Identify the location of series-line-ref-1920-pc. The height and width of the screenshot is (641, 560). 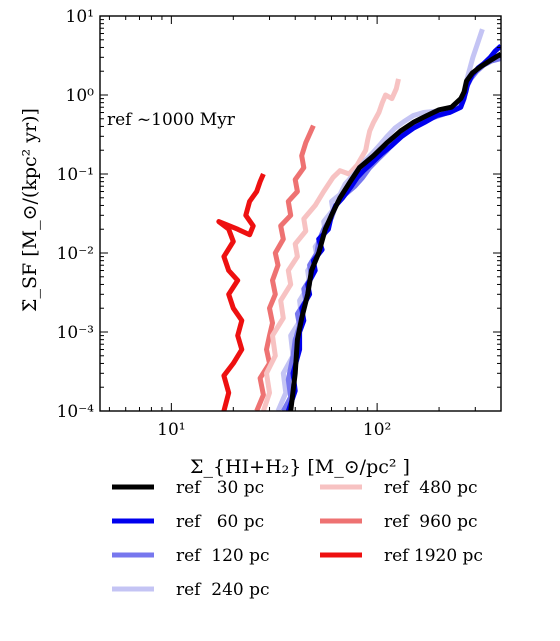
(241, 292).